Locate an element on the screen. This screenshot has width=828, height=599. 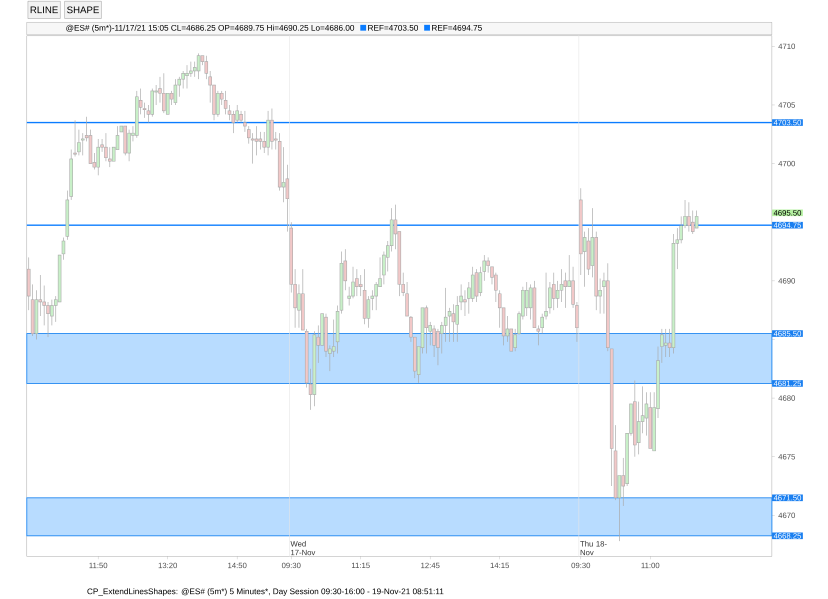
legend-label: REF=4694.75 is located at coordinates (457, 27).